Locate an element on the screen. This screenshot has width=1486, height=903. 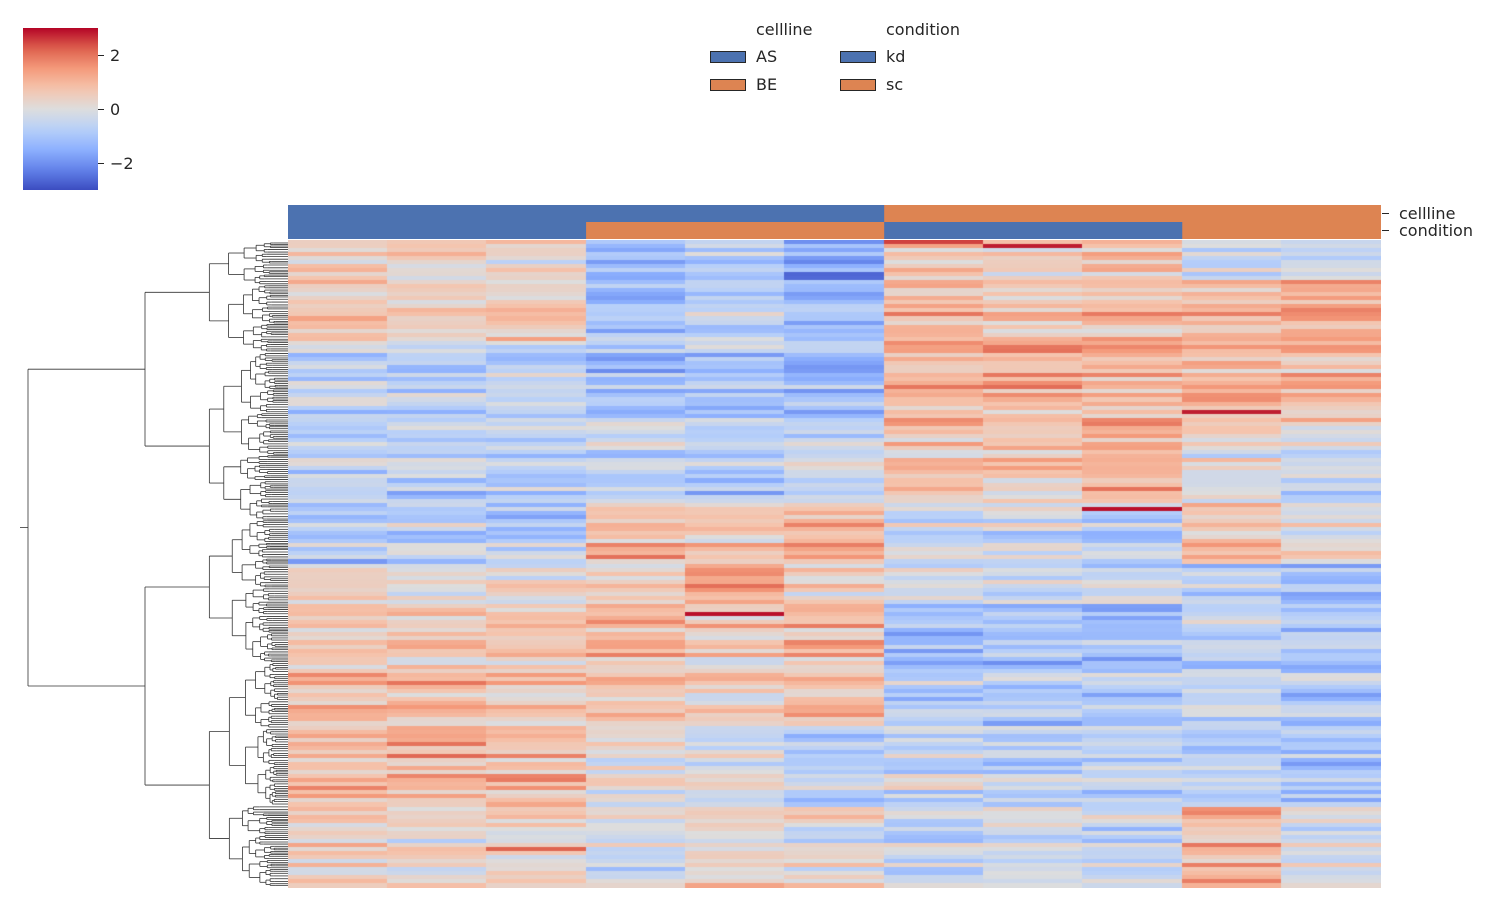
column-annotation-bars is located at coordinates (835, 222).